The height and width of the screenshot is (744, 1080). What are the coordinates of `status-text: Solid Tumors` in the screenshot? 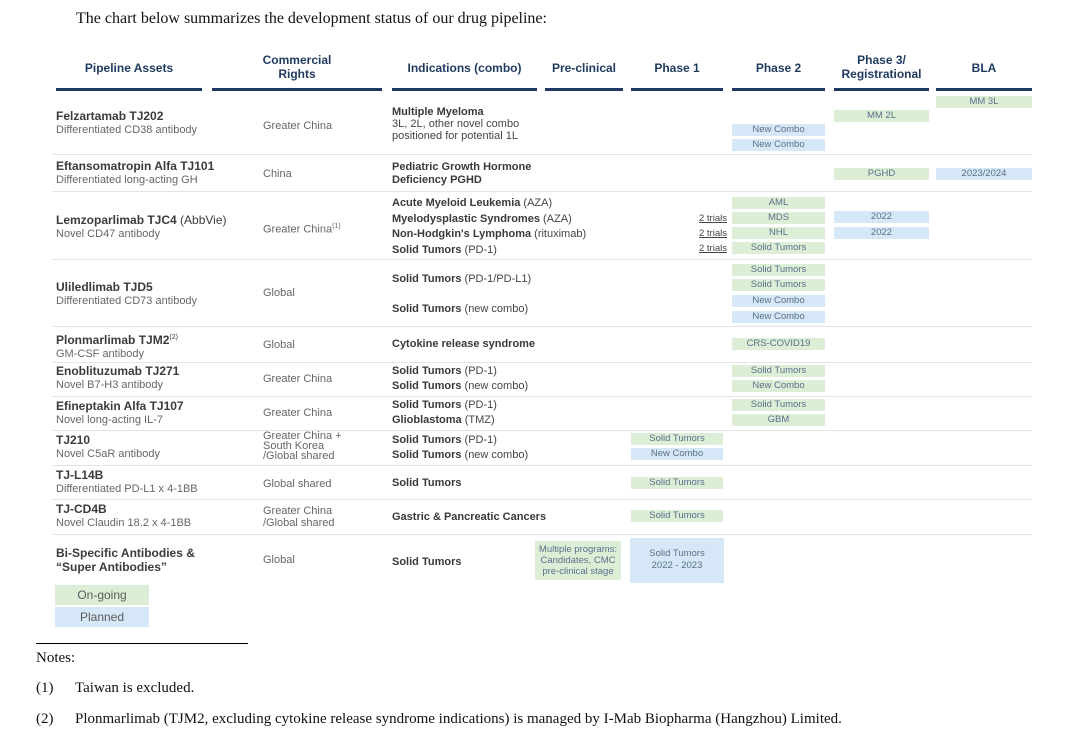 It's located at (677, 553).